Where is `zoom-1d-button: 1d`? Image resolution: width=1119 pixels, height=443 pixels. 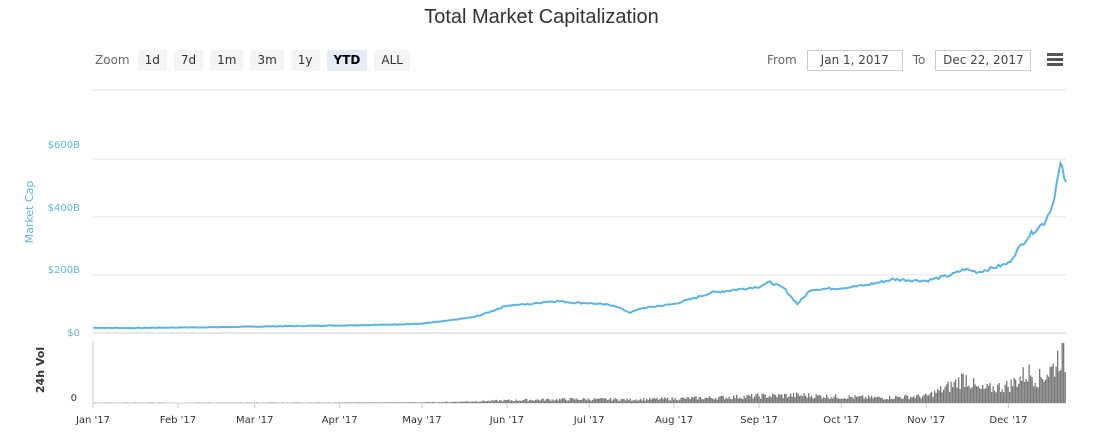
zoom-1d-button: 1d is located at coordinates (152, 60).